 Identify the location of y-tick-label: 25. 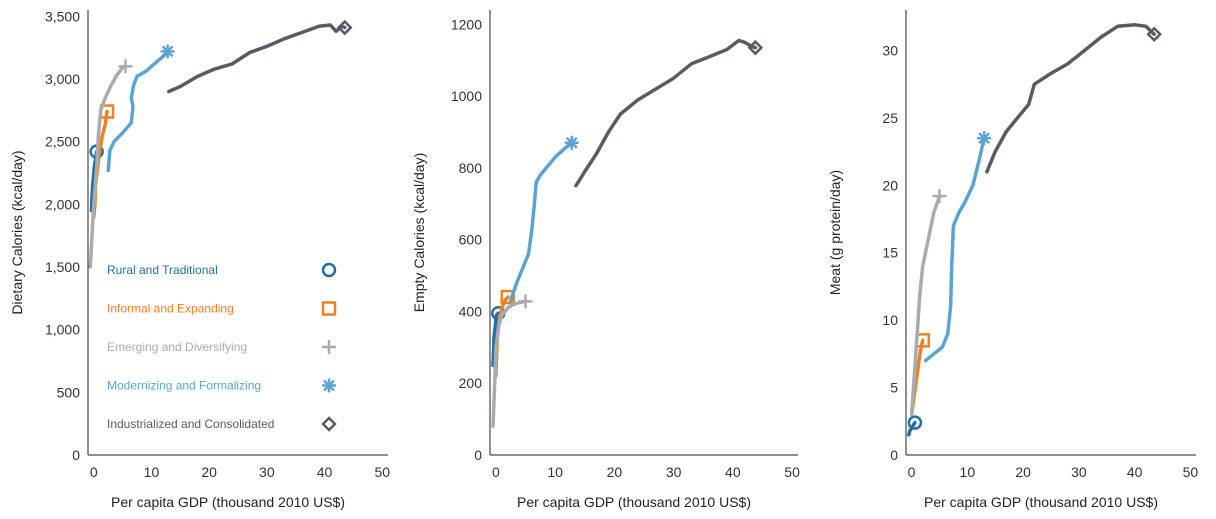
(890, 118).